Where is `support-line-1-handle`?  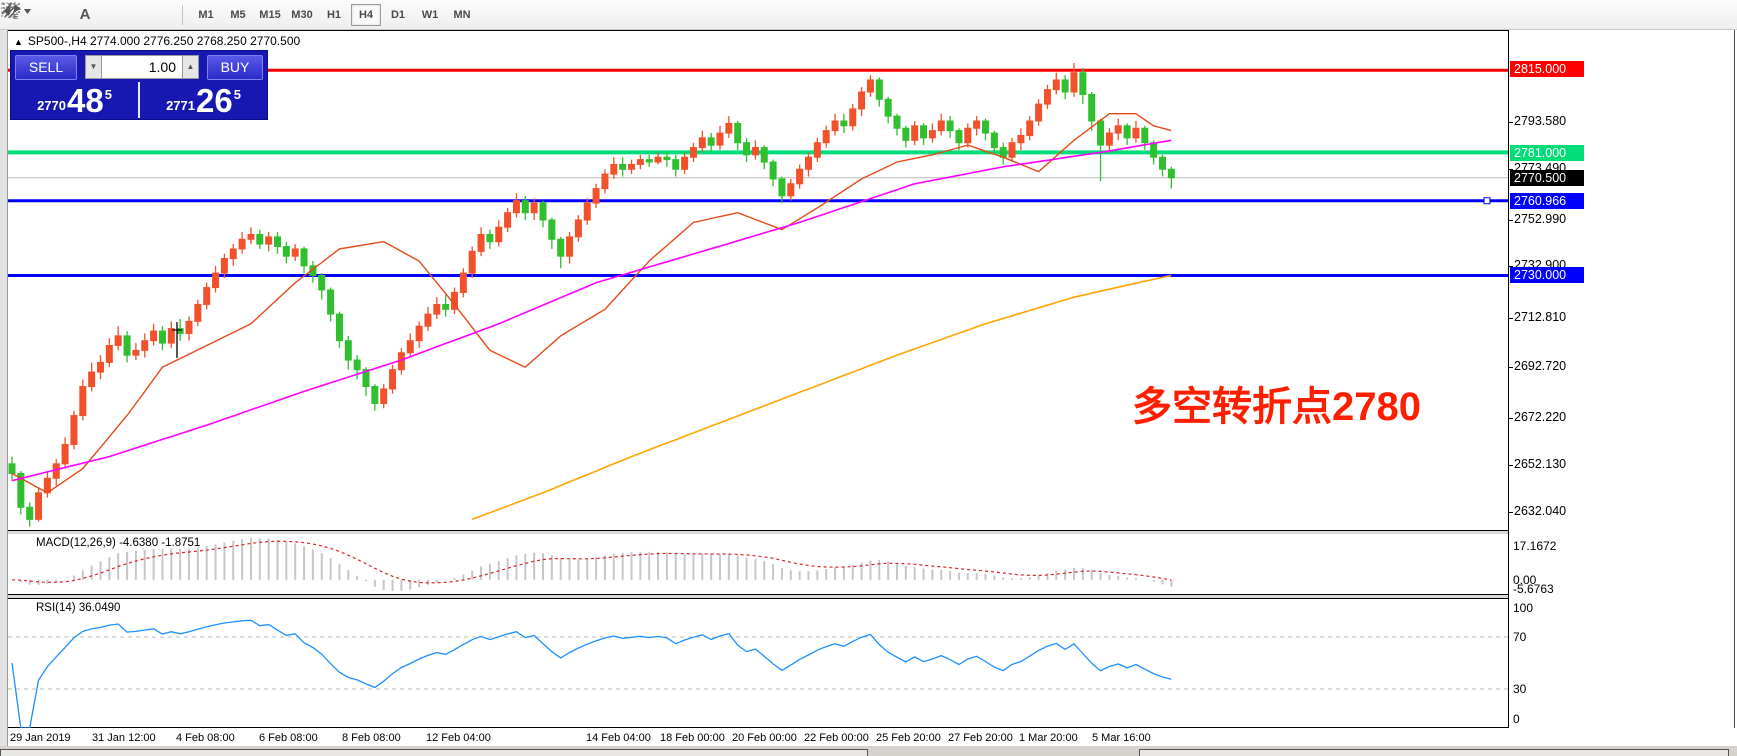 support-line-1-handle is located at coordinates (1487, 201).